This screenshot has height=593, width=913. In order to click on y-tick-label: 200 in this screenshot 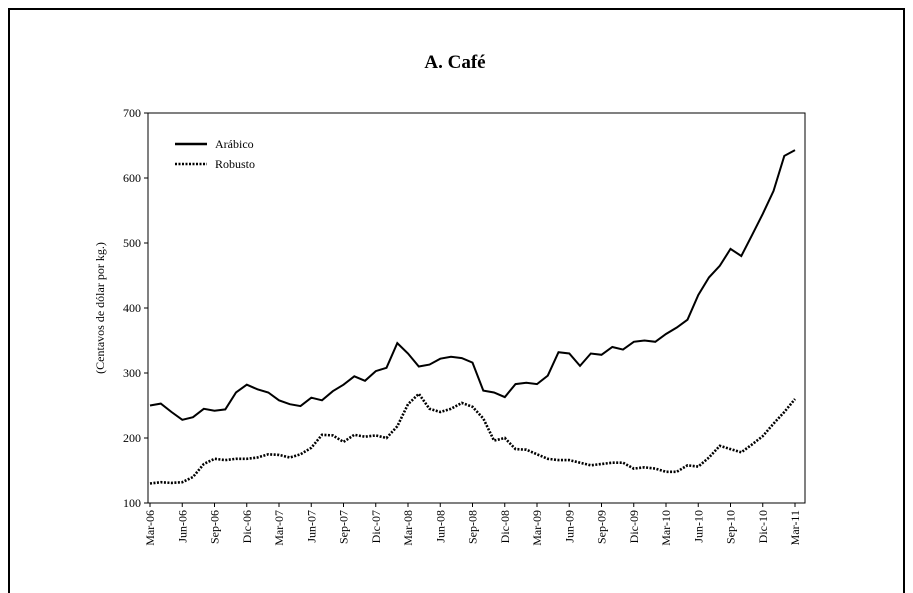, I will do `click(132, 438)`.